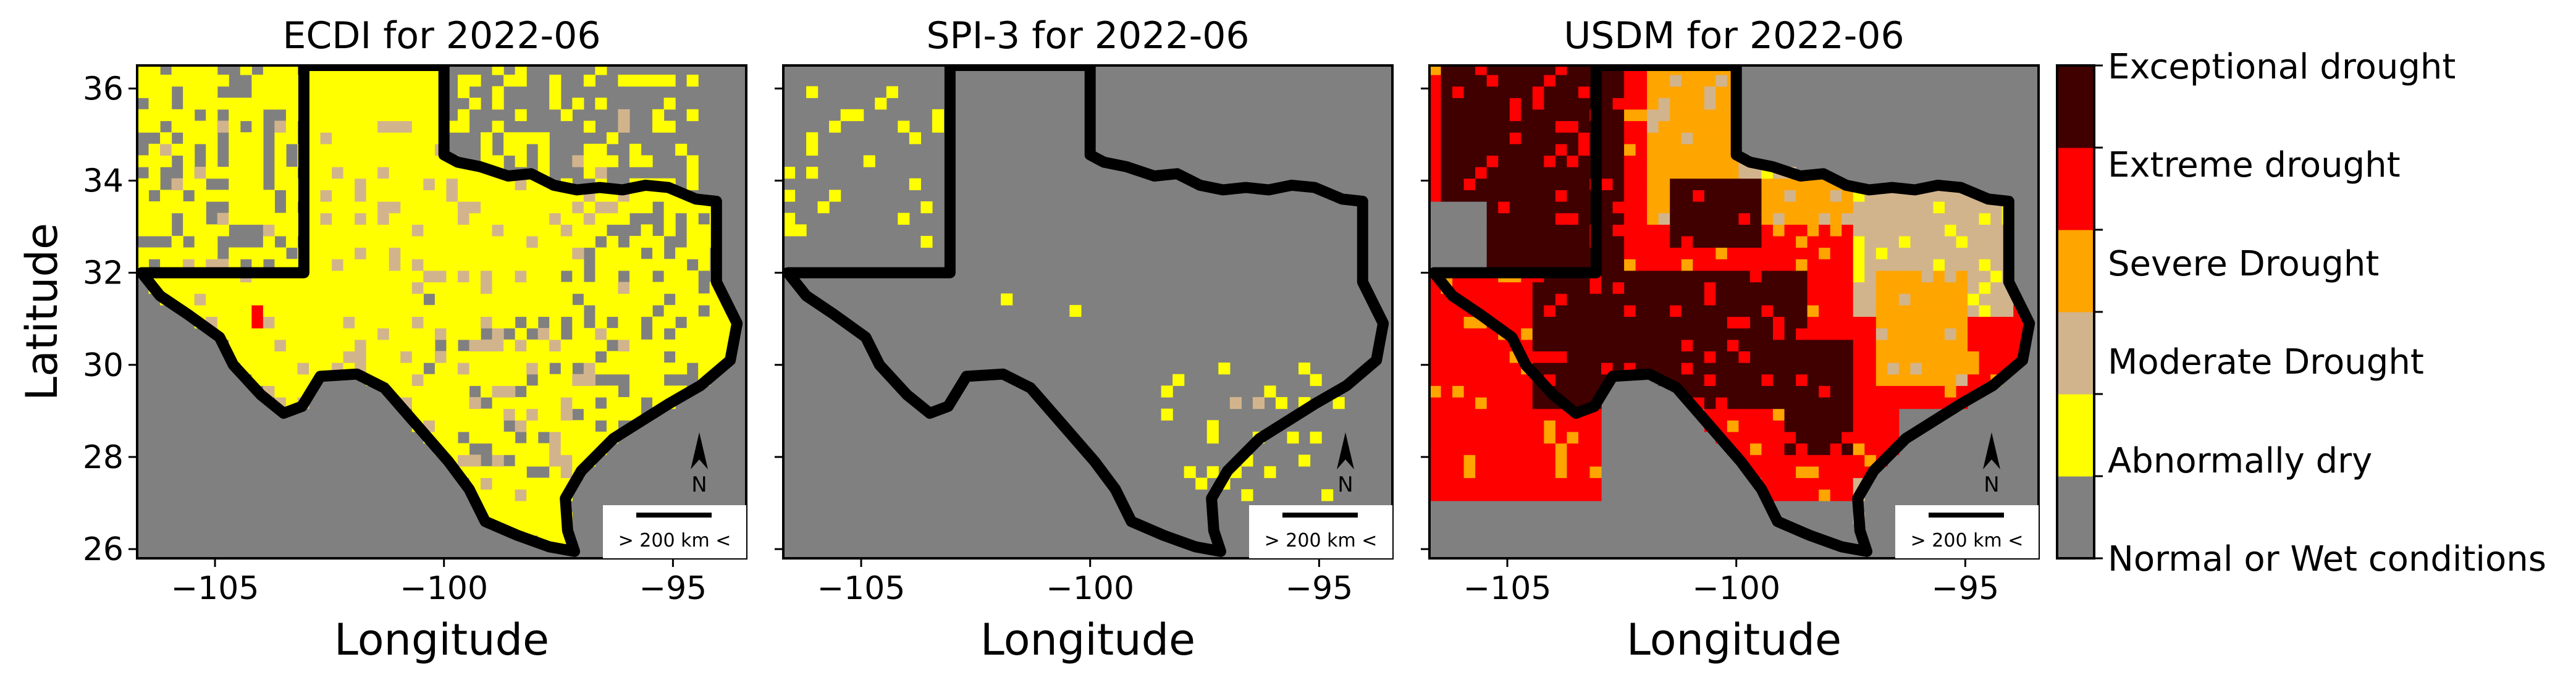 The width and height of the screenshot is (2576, 688). I want to click on colorbar-block, so click(2075, 517).